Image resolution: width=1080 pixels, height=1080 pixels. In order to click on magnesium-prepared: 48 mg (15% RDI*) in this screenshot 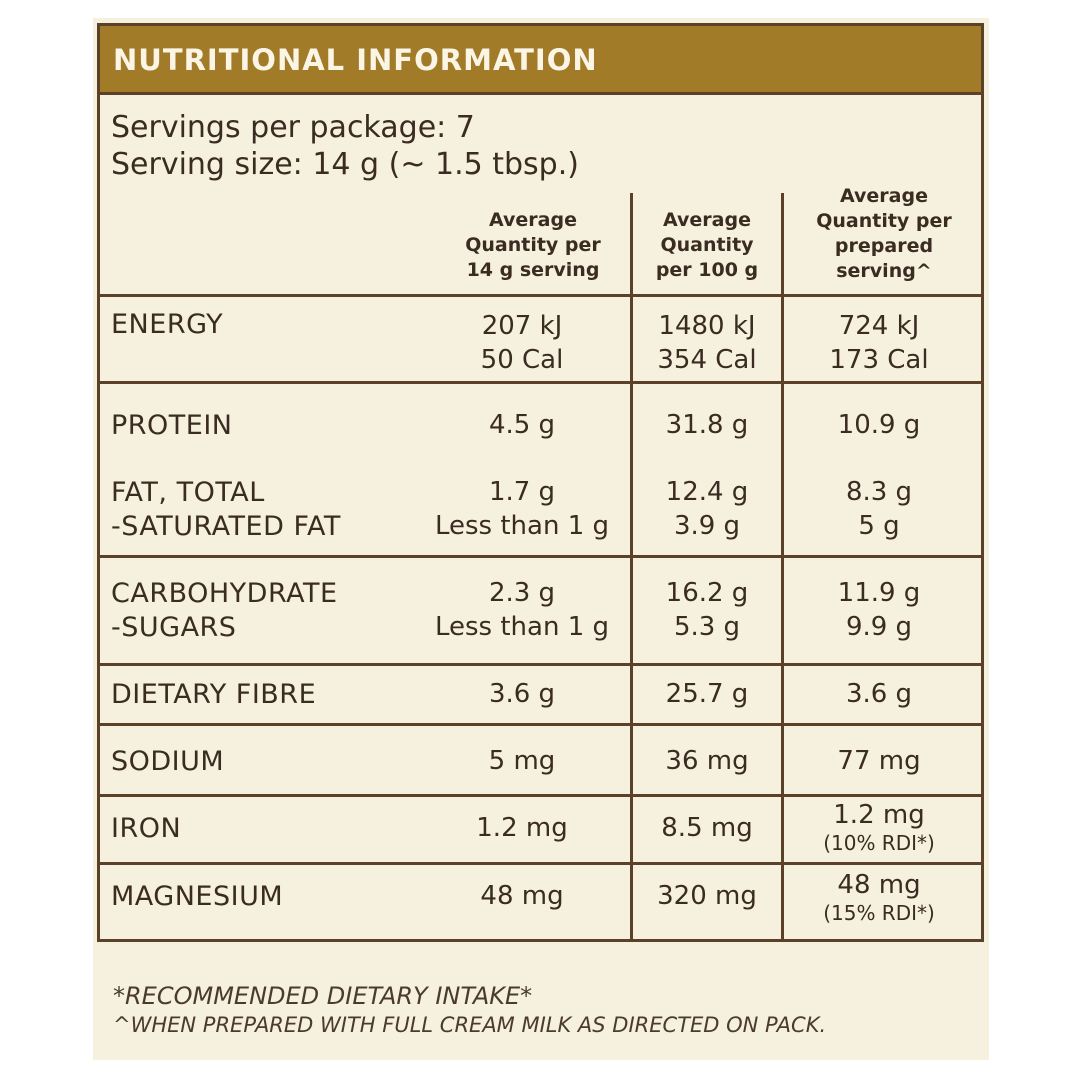, I will do `click(879, 899)`.